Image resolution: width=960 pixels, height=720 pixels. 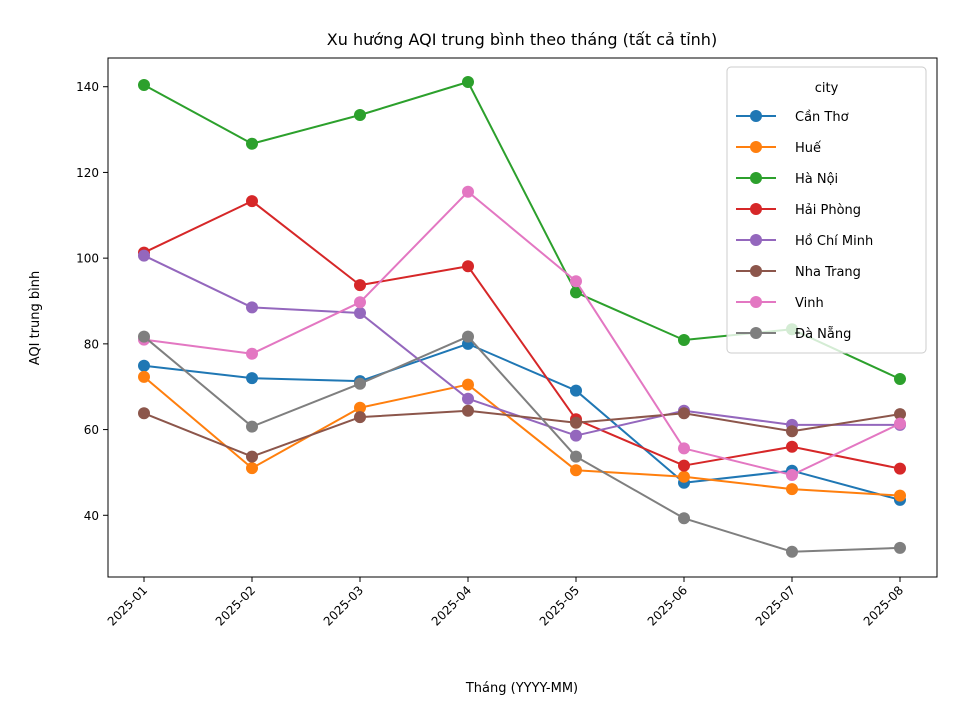 I want to click on y-tick-label: 60, so click(x=91, y=430).